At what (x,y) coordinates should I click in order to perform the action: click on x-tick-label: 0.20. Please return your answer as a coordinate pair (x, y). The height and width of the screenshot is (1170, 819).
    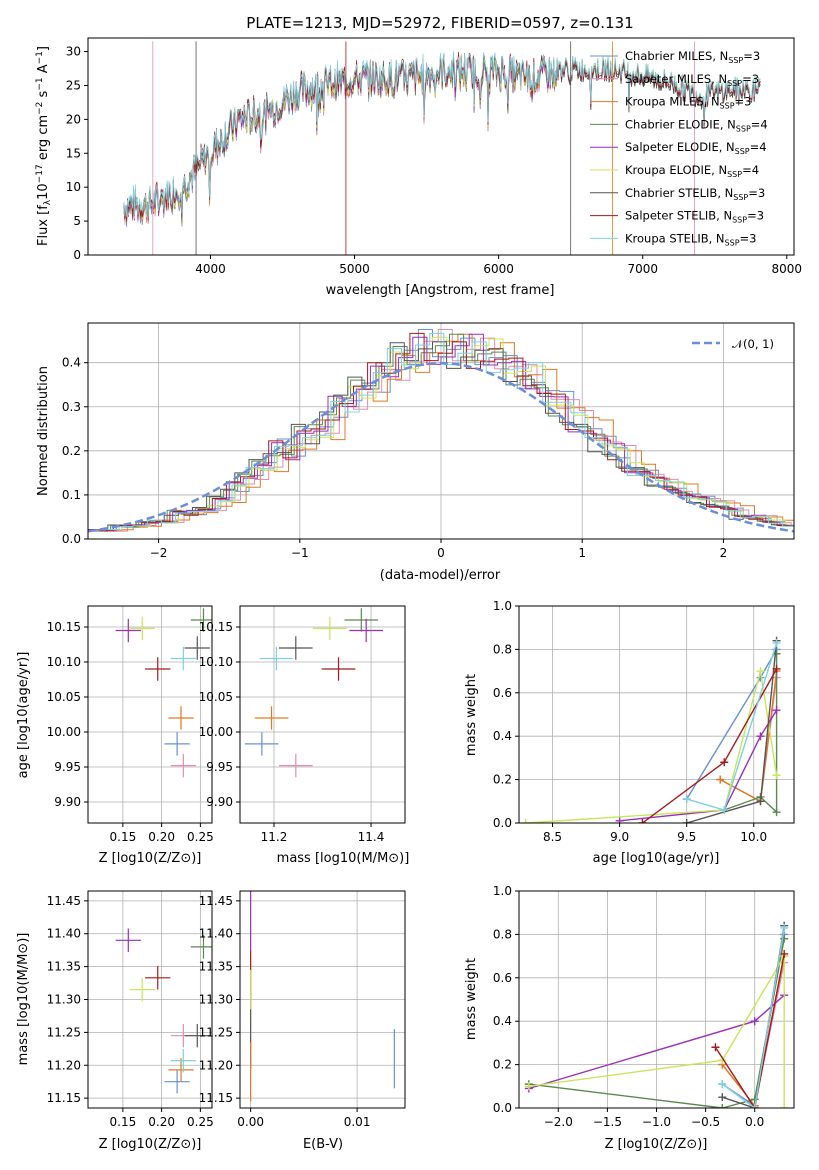
    Looking at the image, I should click on (161, 1122).